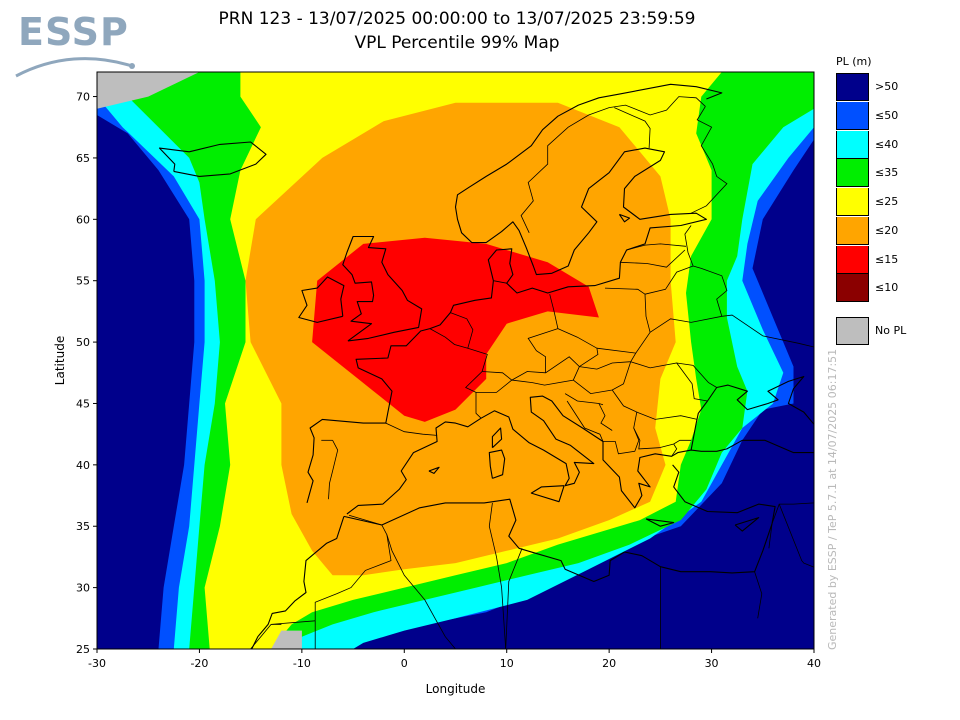  Describe the element at coordinates (507, 663) in the screenshot. I see `x-tick-label: 10` at that location.